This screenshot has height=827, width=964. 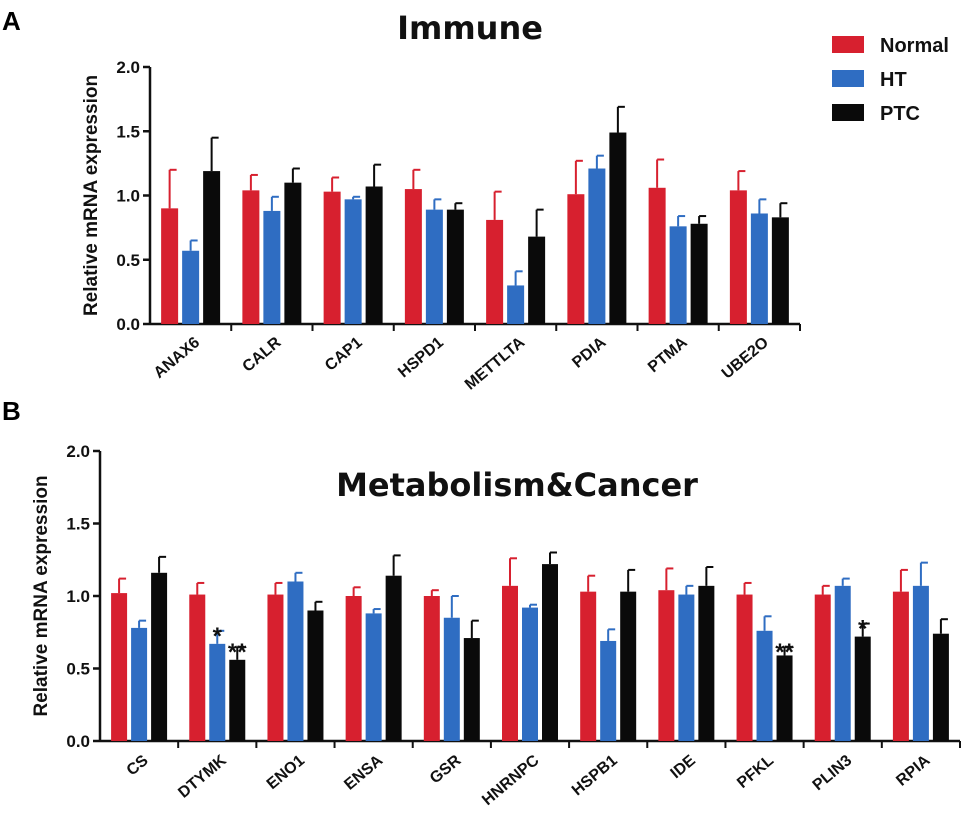 What do you see at coordinates (344, 354) in the screenshot?
I see `immune-category-label-cap1: CAP1` at bounding box center [344, 354].